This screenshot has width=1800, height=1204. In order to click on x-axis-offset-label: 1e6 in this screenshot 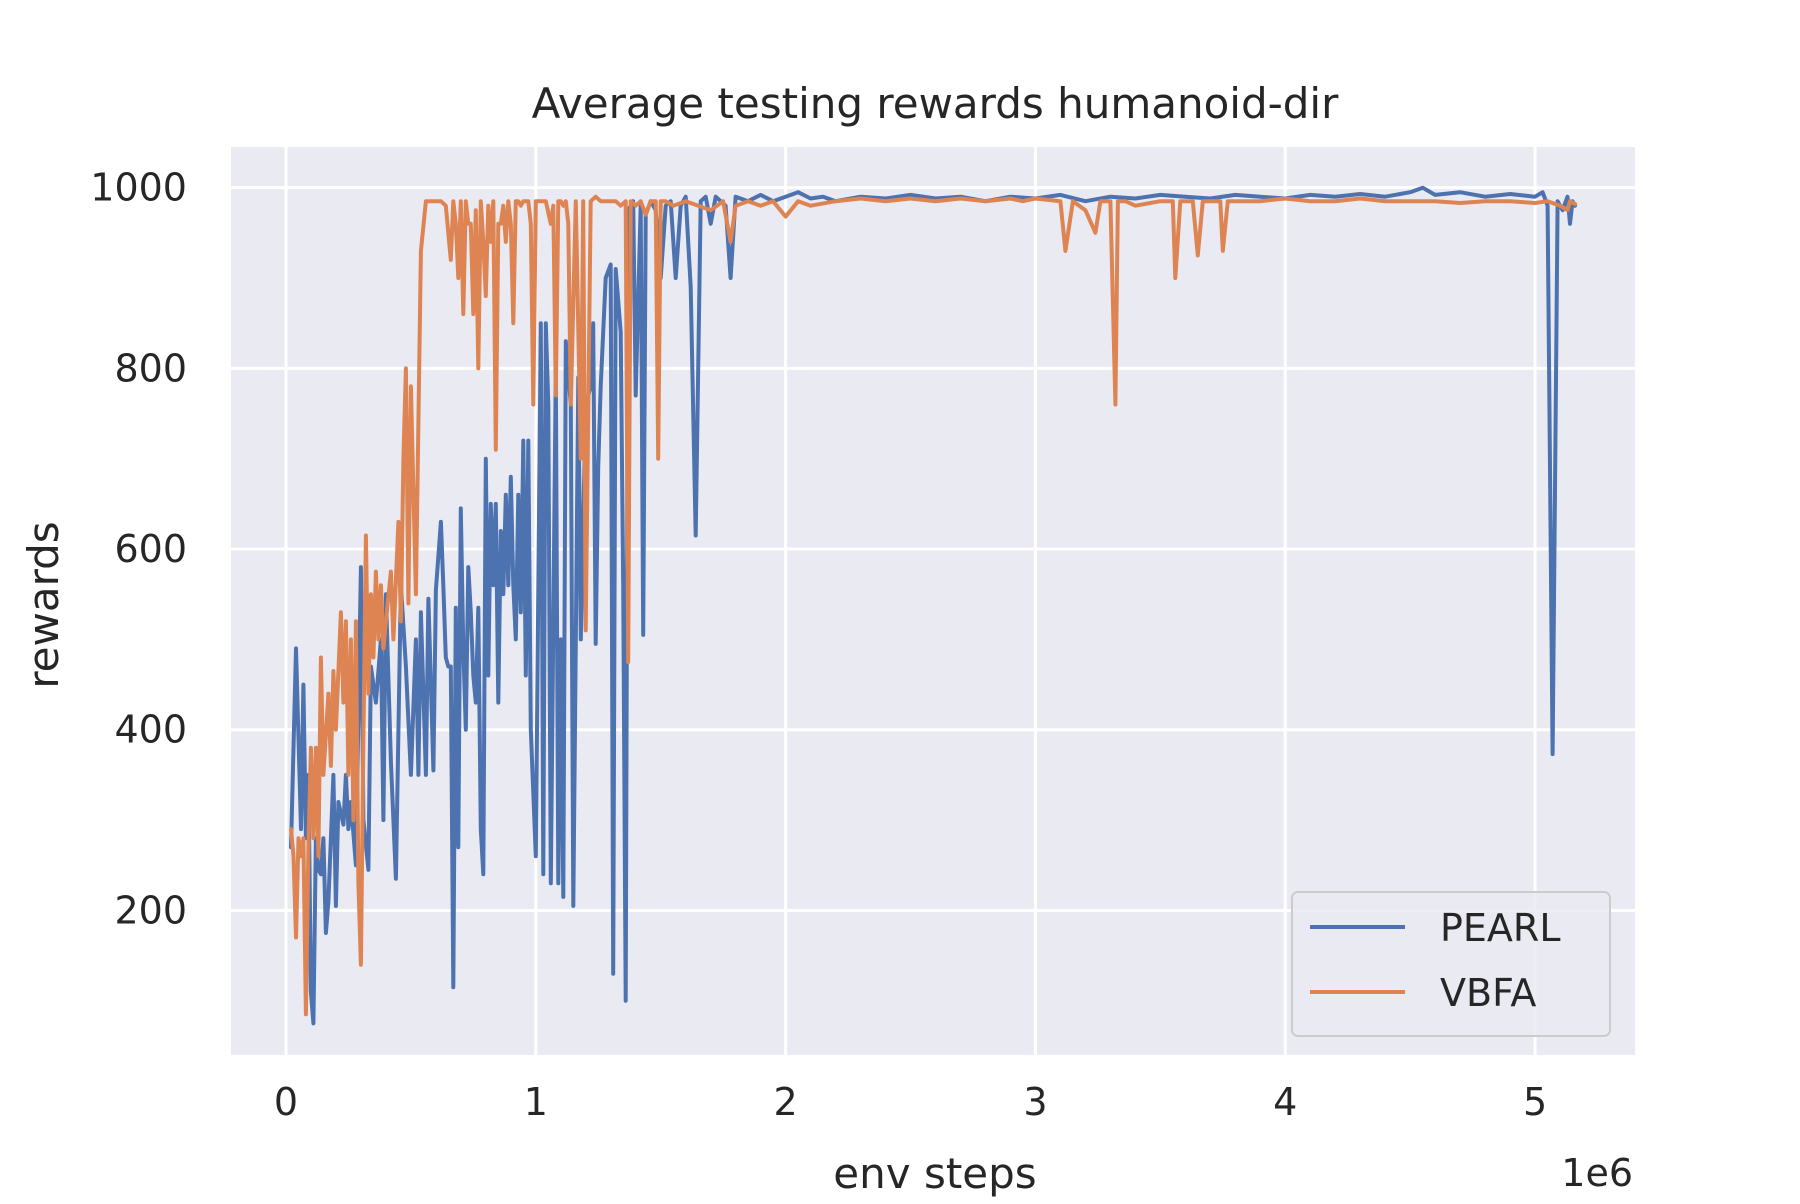, I will do `click(1597, 1173)`.